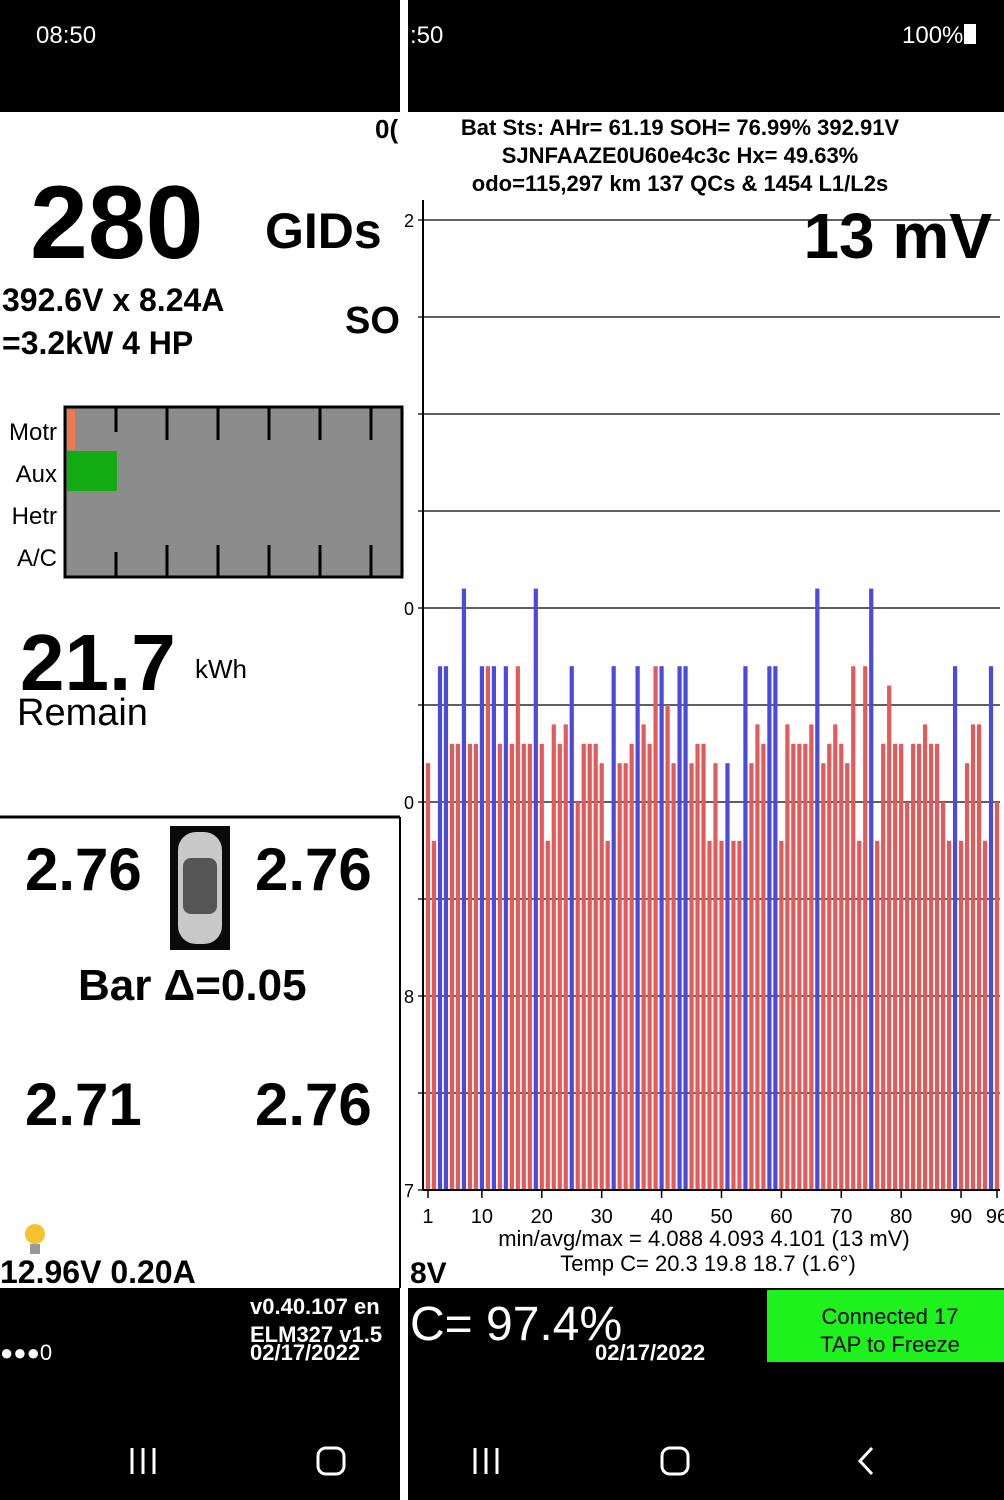 The image size is (1004, 1500). Describe the element at coordinates (221, 669) in the screenshot. I see `energy-unit: kWh` at that location.